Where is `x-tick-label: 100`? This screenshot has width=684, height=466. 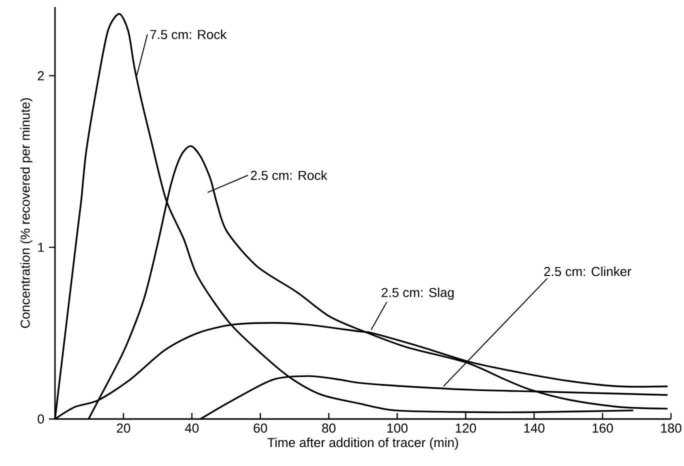 x-tick-label: 100 is located at coordinates (397, 428).